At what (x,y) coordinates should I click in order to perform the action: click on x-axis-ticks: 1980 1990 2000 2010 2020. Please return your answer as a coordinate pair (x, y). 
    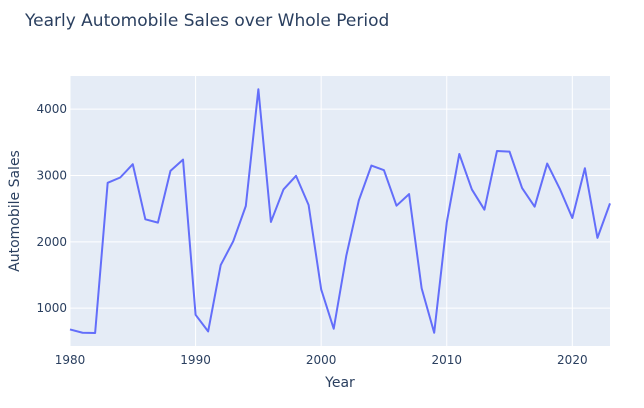
    Looking at the image, I should click on (321, 360).